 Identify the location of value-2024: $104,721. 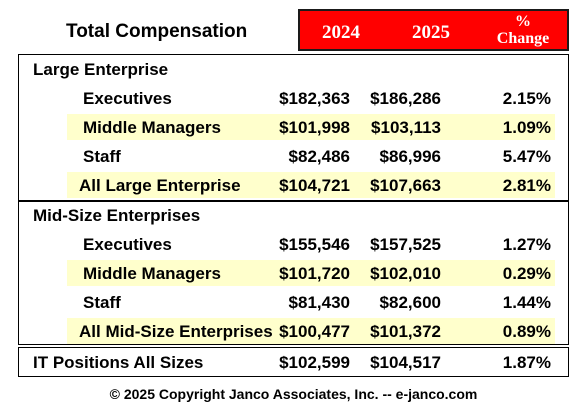
(314, 185).